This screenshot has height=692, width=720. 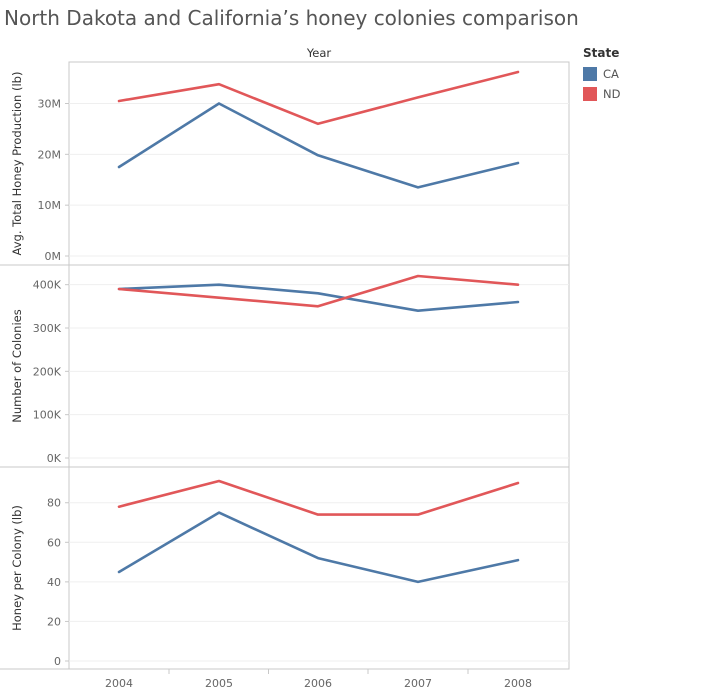 I want to click on y-tick-label: 30M, so click(x=50, y=104).